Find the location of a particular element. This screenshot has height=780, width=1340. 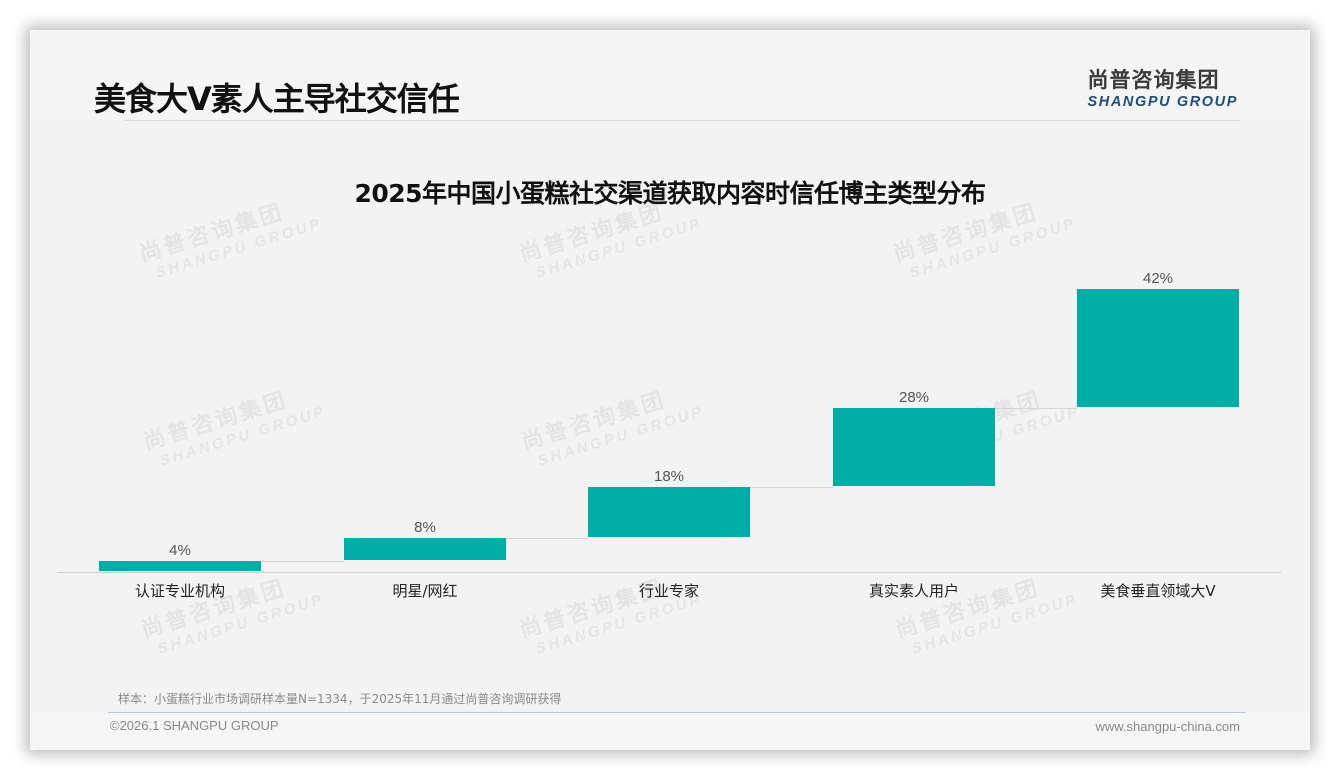

copyright-text: ©2026.1 SHANGPU GROUP is located at coordinates (194, 725).